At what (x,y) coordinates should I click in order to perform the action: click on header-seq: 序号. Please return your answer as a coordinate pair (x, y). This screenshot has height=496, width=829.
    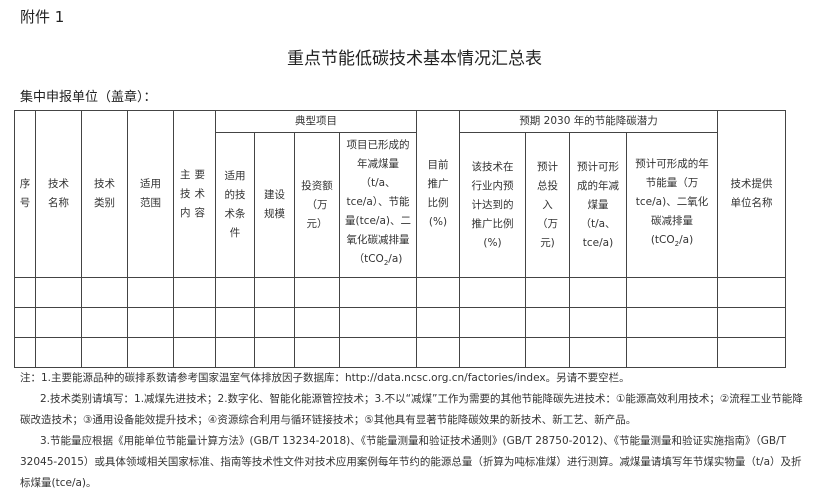
    Looking at the image, I should click on (25, 194).